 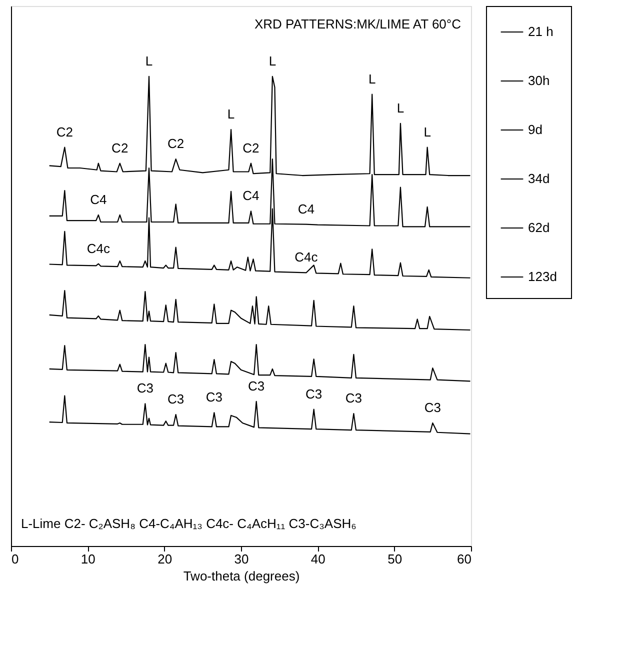 I want to click on annotation: L-Lime C2- C₂ASH₈ C4-C₄AH₁₃ C4c- C₄AcH₁₁ C3-C₃ASH₆, so click(x=188, y=523).